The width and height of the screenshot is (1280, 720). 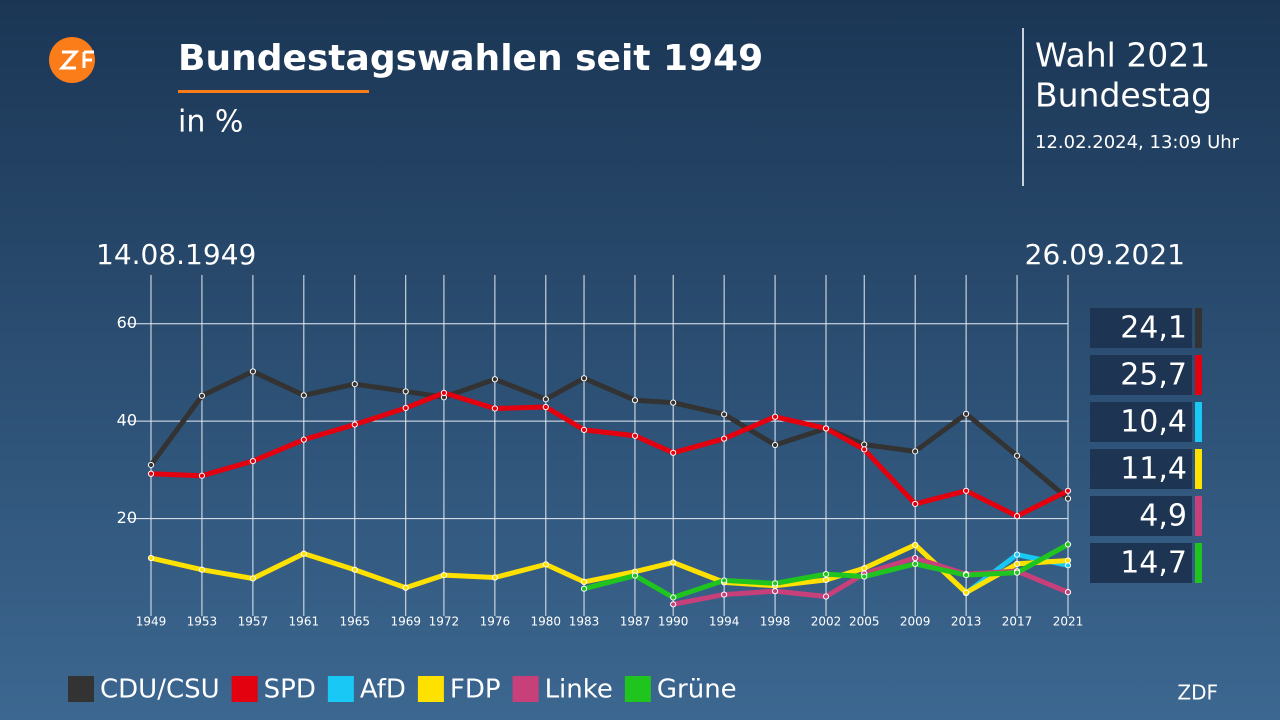 I want to click on y-tick-label: 20, so click(x=127, y=517).